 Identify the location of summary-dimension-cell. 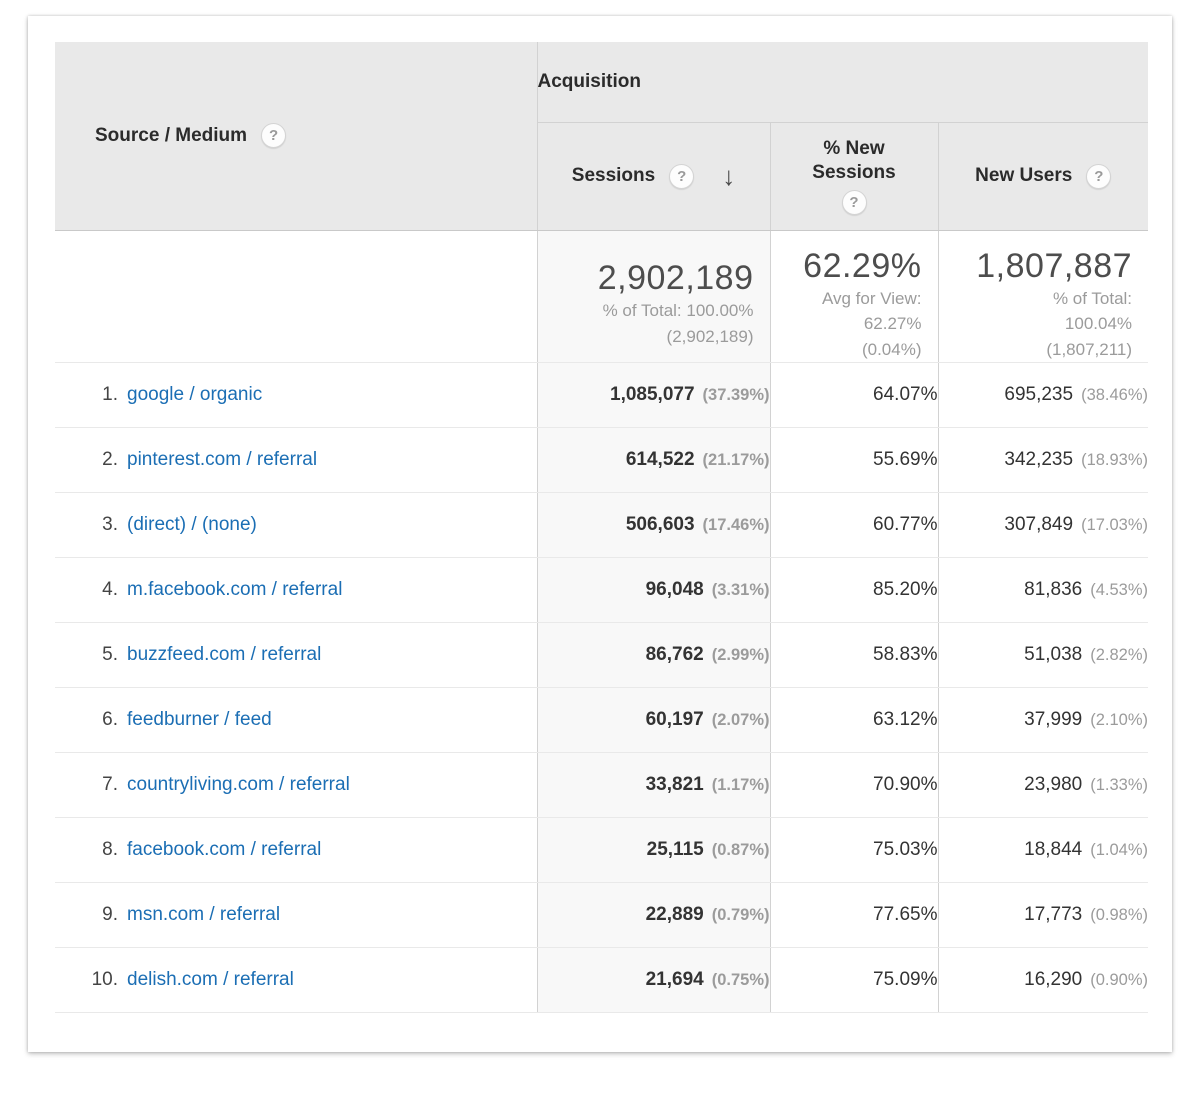
(296, 297).